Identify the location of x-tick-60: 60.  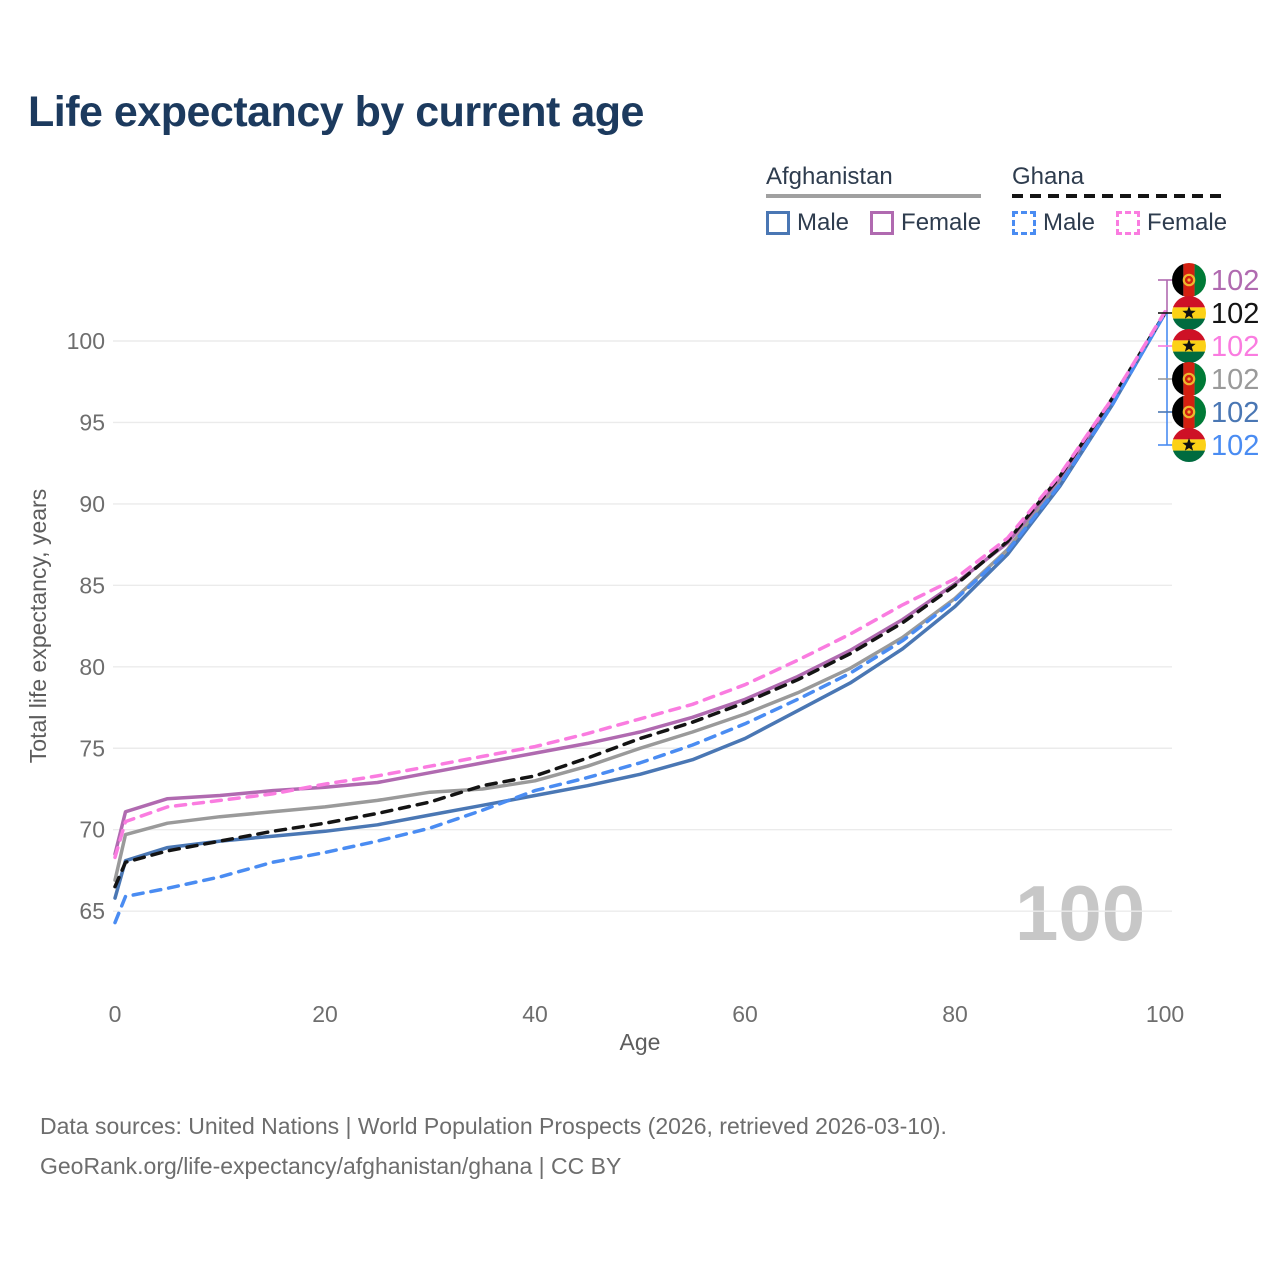
(745, 1014).